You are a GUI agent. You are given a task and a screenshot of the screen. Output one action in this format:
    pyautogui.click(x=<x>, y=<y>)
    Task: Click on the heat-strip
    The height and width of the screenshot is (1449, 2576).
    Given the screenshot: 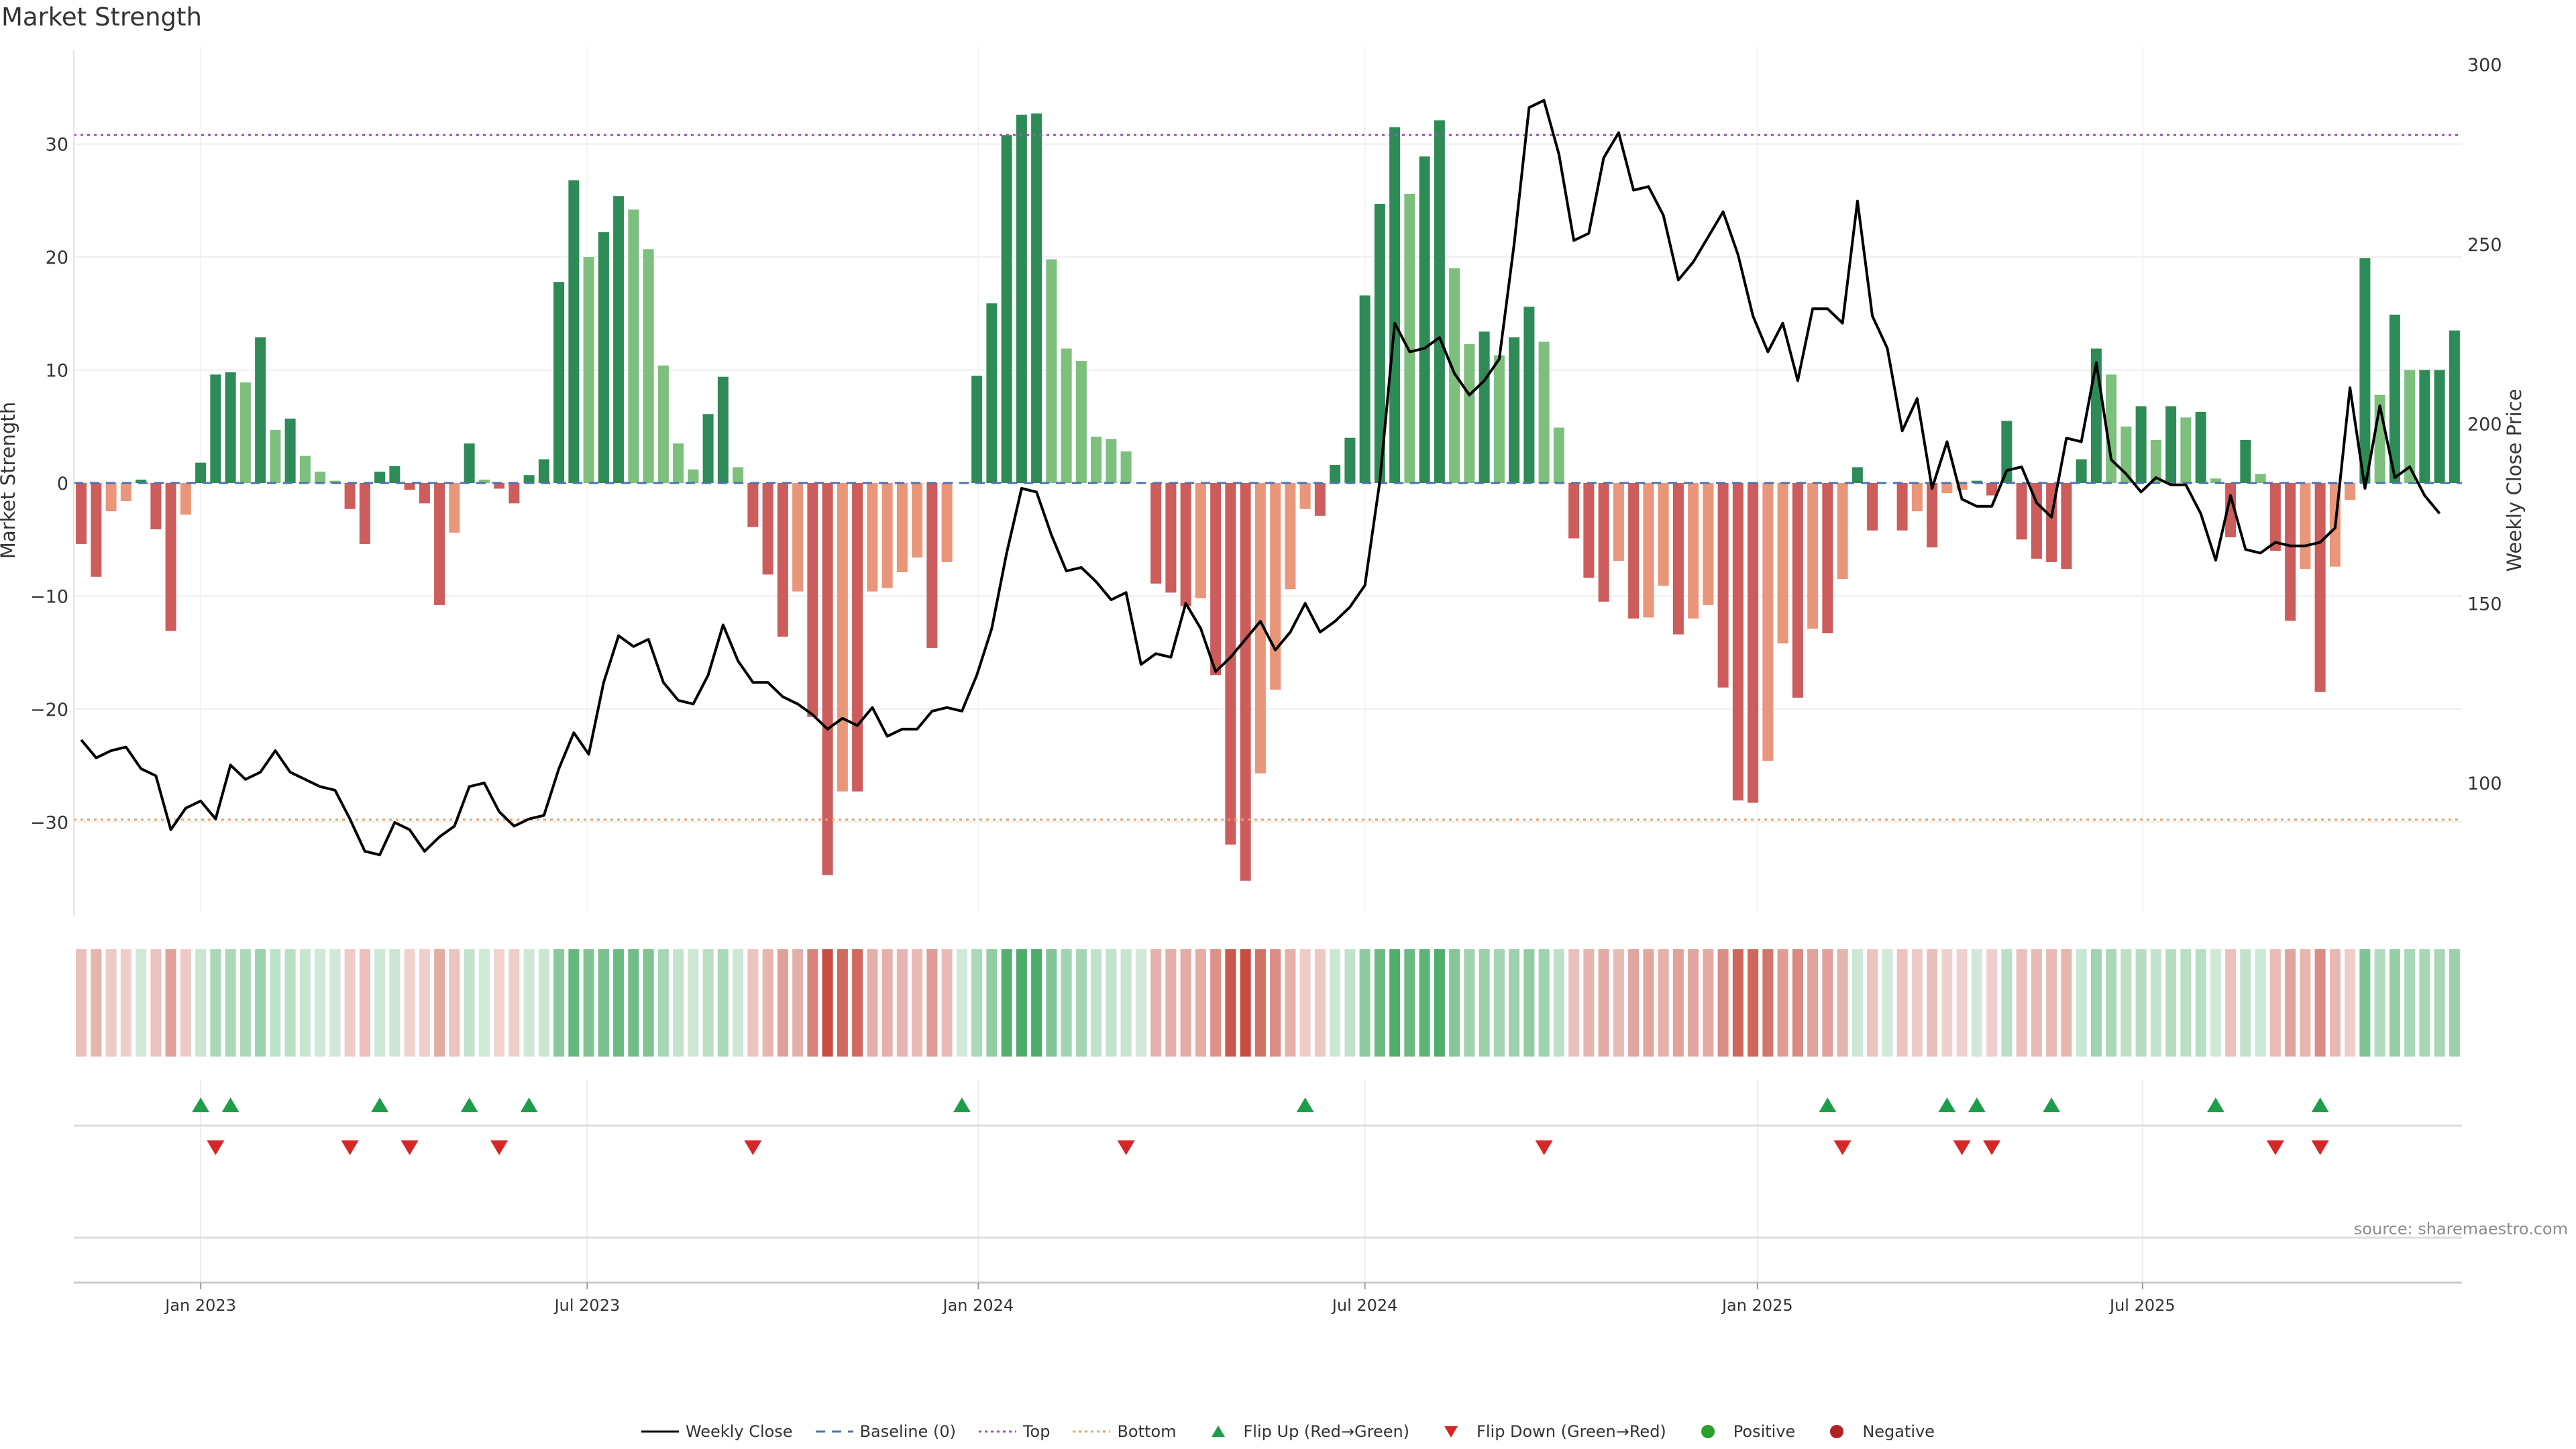 What is the action you would take?
    pyautogui.click(x=1268, y=1003)
    